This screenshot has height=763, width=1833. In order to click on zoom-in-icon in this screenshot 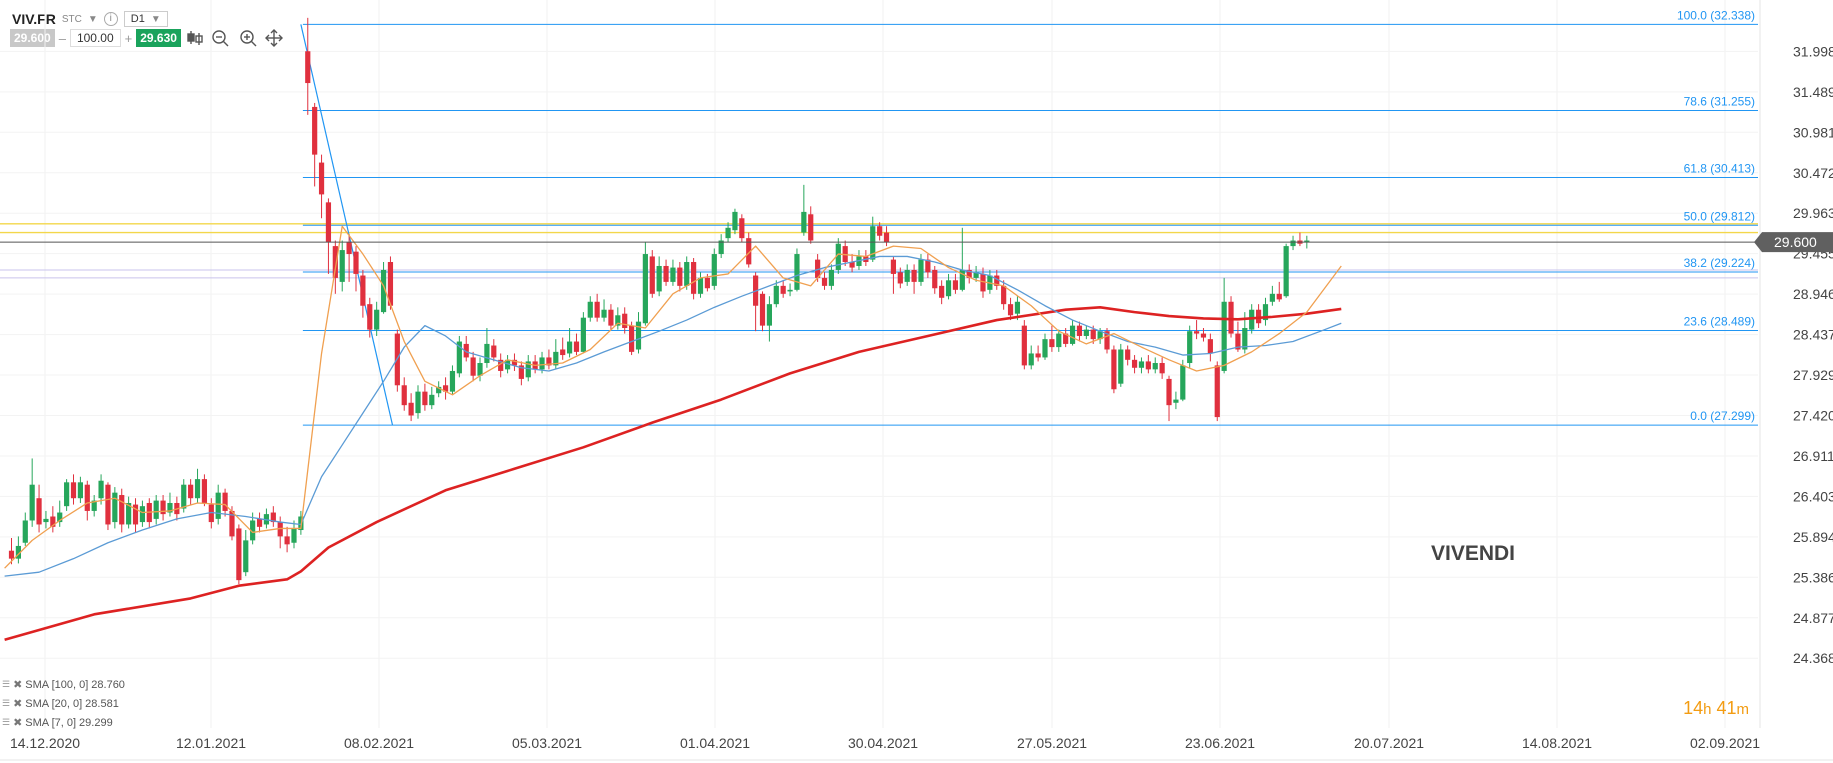, I will do `click(248, 38)`.